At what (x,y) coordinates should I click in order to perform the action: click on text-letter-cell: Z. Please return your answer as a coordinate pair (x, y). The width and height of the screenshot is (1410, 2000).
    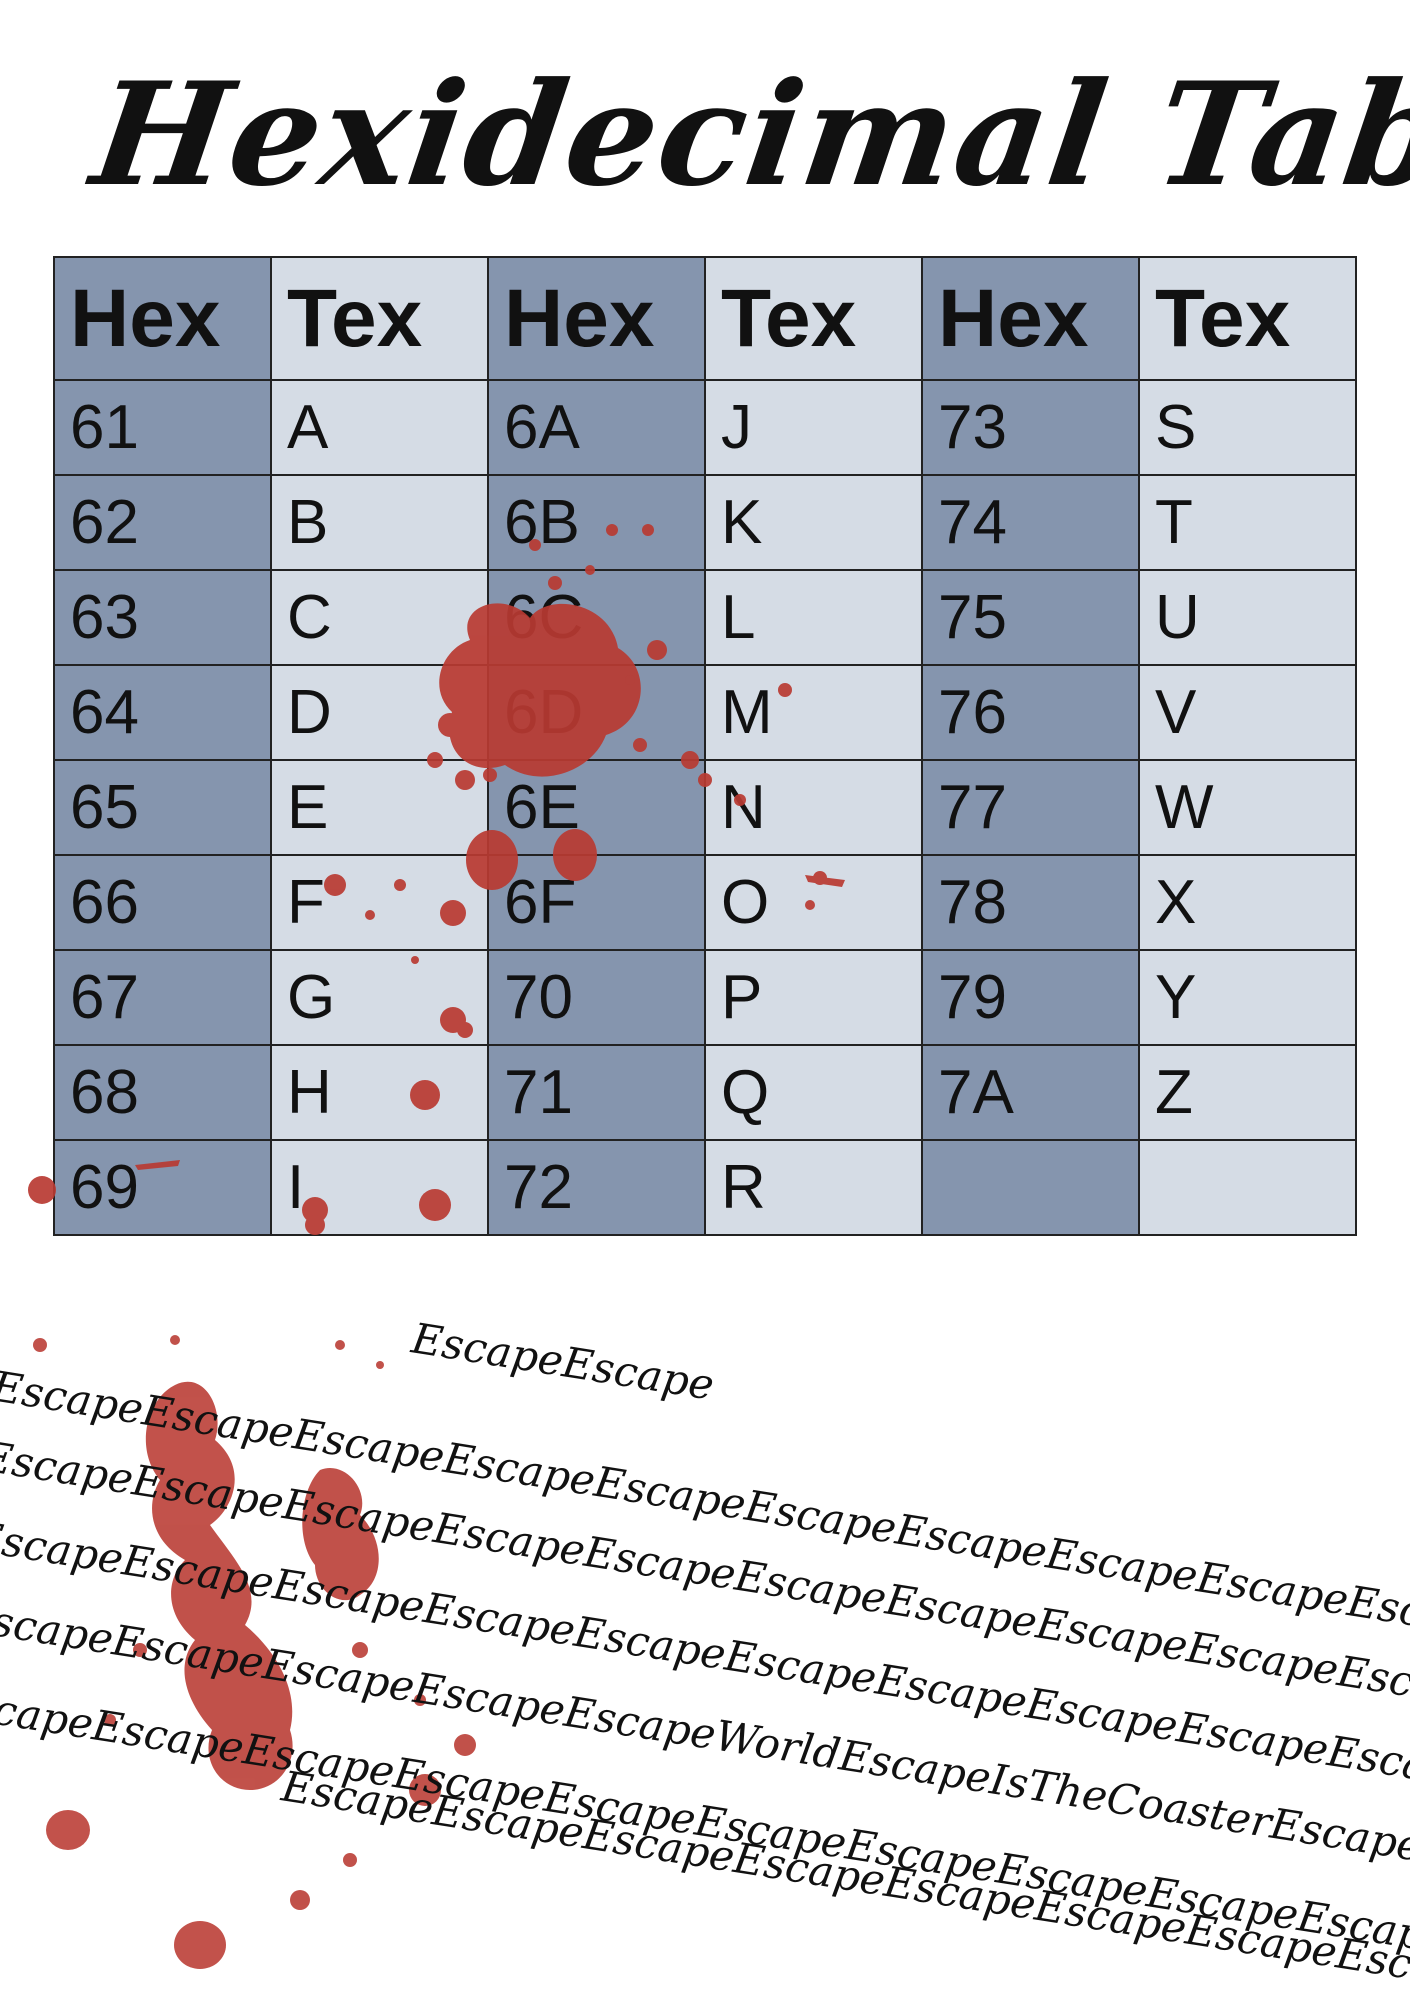
    Looking at the image, I should click on (1247, 1092).